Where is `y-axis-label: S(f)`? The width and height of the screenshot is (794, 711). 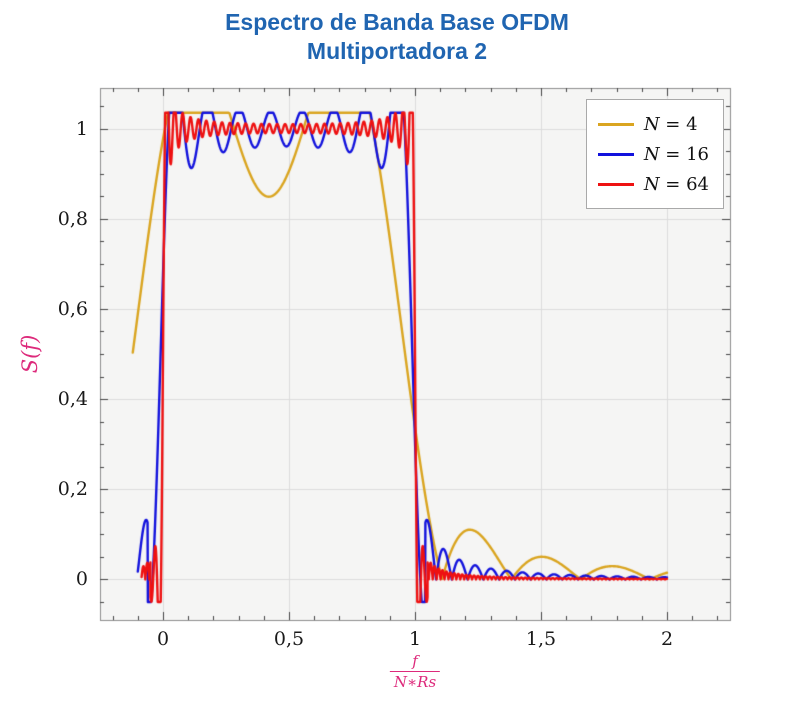
y-axis-label: S(f) is located at coordinates (30, 354).